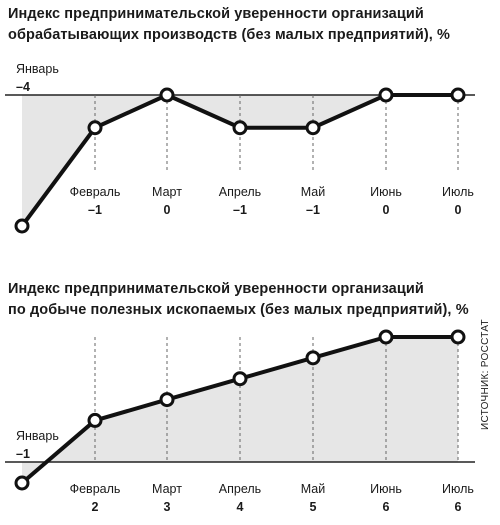 This screenshot has height=525, width=500. What do you see at coordinates (167, 507) in the screenshot?
I see `chart-2-data-label: 3` at bounding box center [167, 507].